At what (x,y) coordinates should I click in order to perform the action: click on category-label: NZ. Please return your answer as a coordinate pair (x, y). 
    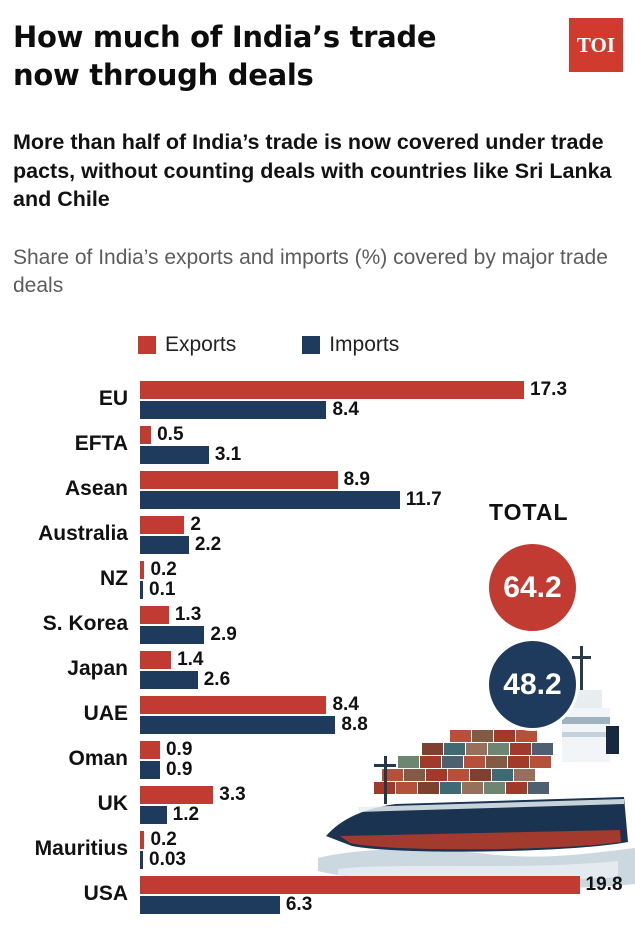
    Looking at the image, I should click on (114, 578).